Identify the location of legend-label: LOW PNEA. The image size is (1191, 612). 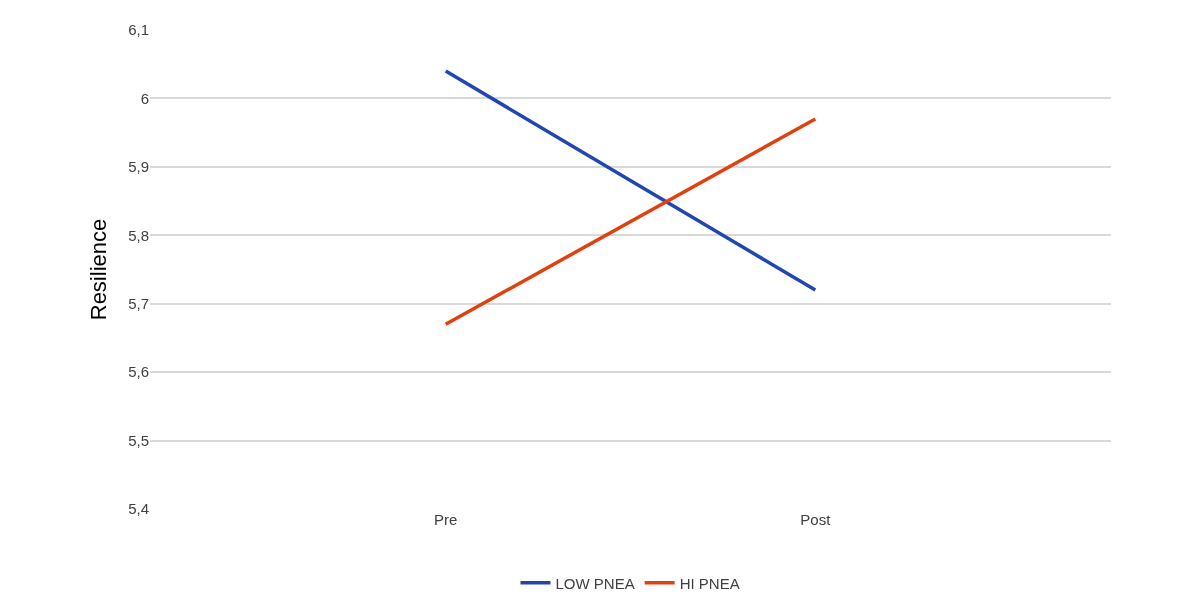
(595, 583).